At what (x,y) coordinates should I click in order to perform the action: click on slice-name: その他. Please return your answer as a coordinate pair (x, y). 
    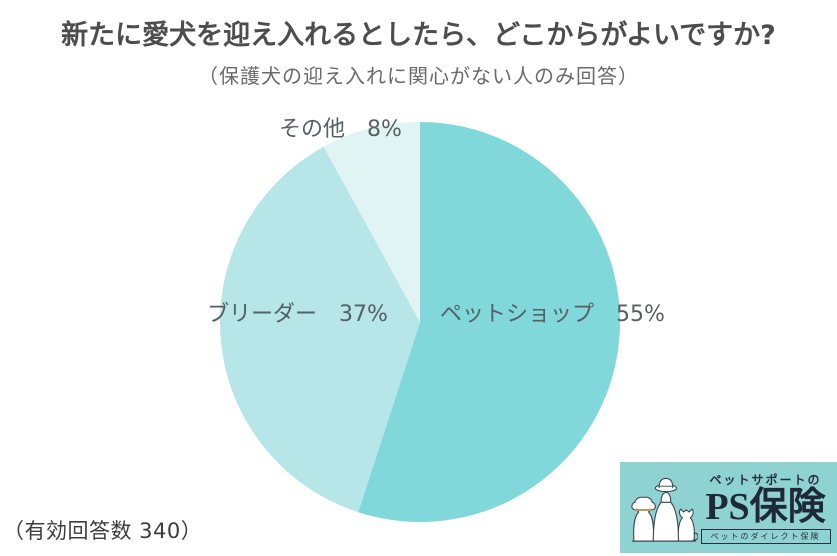
    Looking at the image, I should click on (312, 129).